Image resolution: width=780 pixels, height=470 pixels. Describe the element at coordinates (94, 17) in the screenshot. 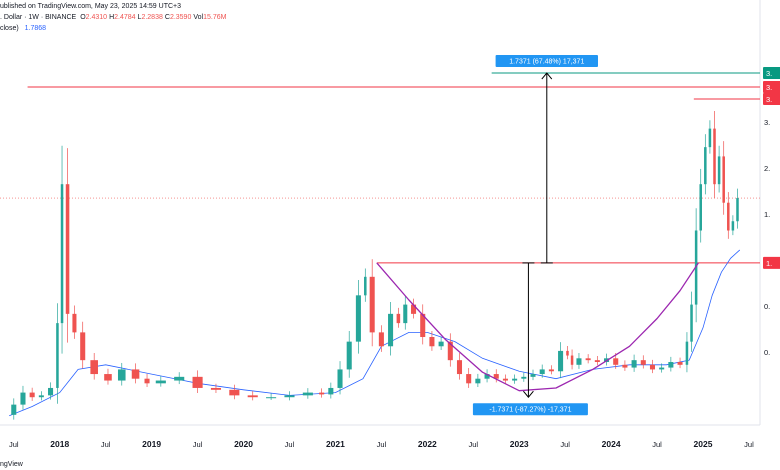

I see `ohlc-o: O2.4310` at that location.